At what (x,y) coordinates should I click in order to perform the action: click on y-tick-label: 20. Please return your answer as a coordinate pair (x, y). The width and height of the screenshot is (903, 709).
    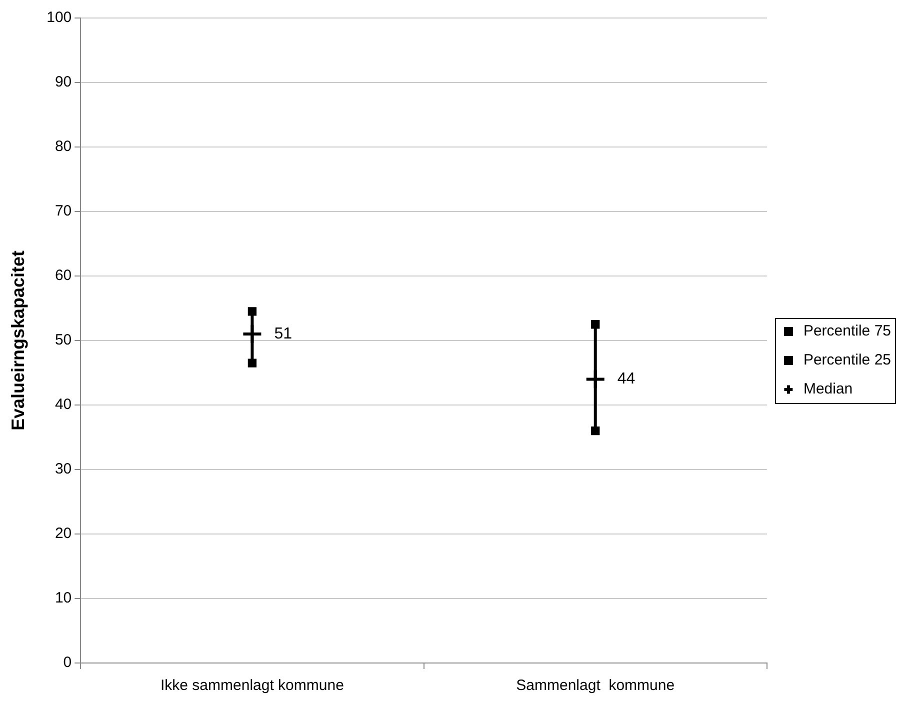
    Looking at the image, I should click on (63, 533).